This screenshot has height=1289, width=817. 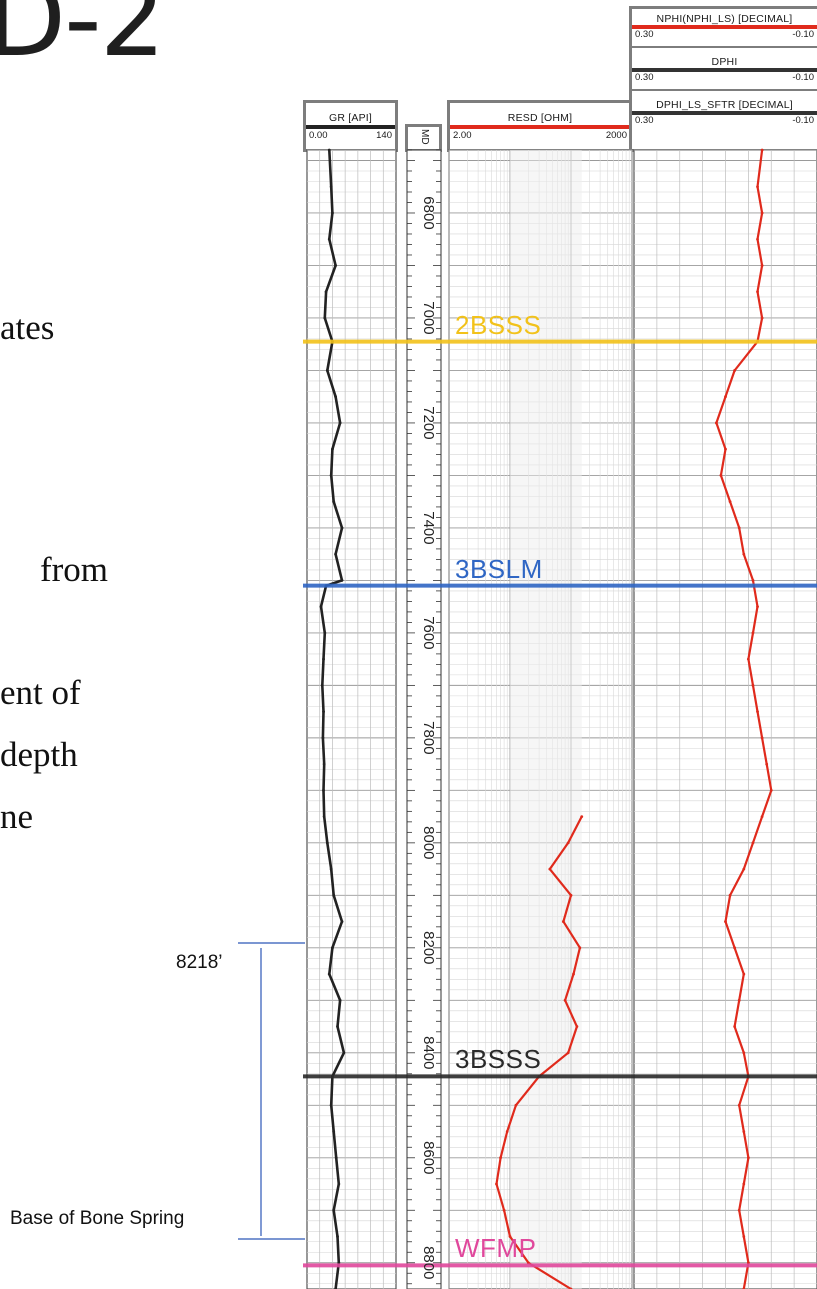 What do you see at coordinates (428, 1052) in the screenshot?
I see `depth-tick-label: 8400` at bounding box center [428, 1052].